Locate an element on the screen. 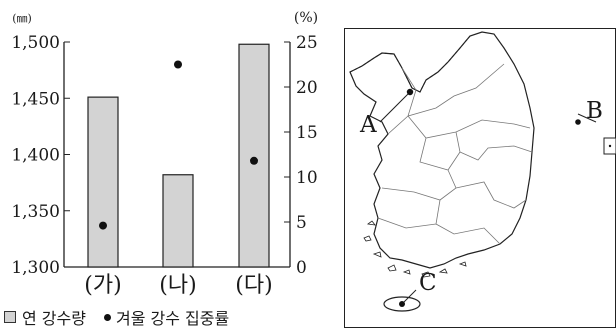 This screenshot has width=616, height=331. y-right-unit: (%) is located at coordinates (306, 18).